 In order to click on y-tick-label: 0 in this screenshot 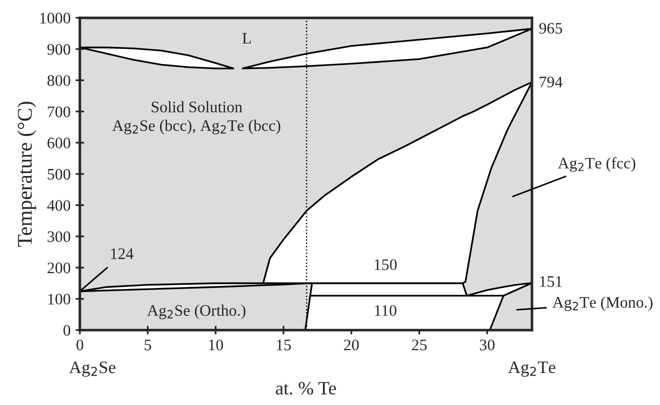, I will do `click(66, 330)`.